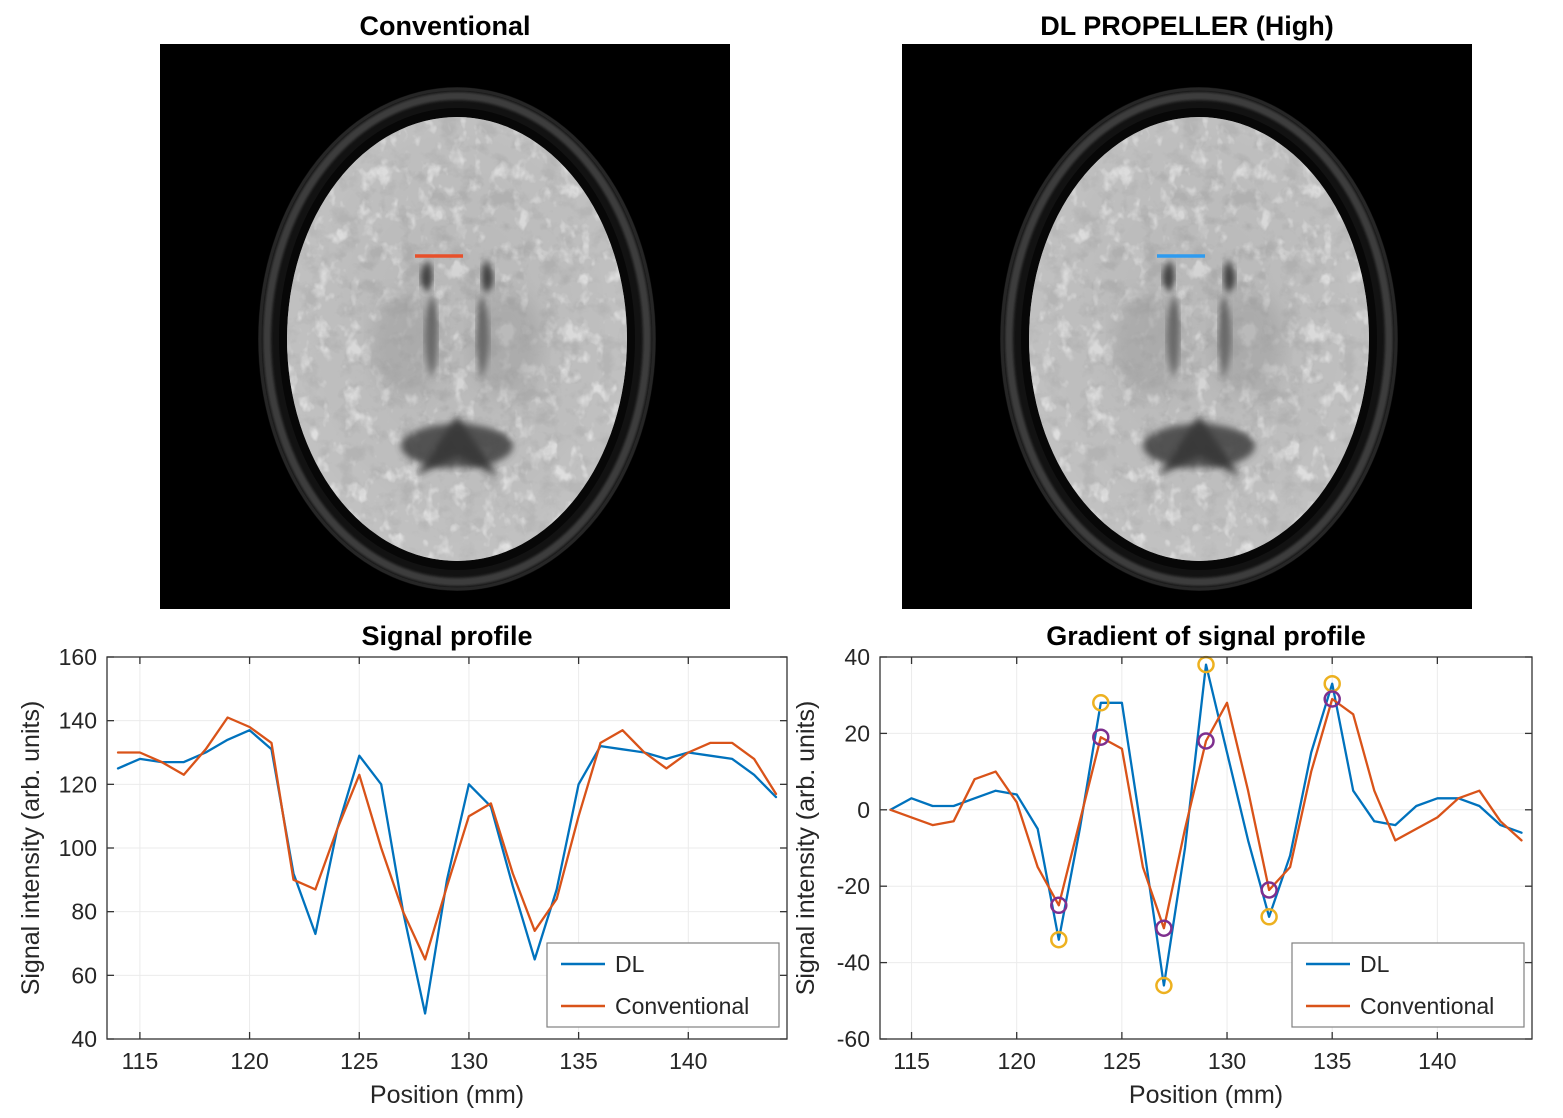 This screenshot has height=1118, width=1563. I want to click on y-tick-label: 160, so click(78, 657).